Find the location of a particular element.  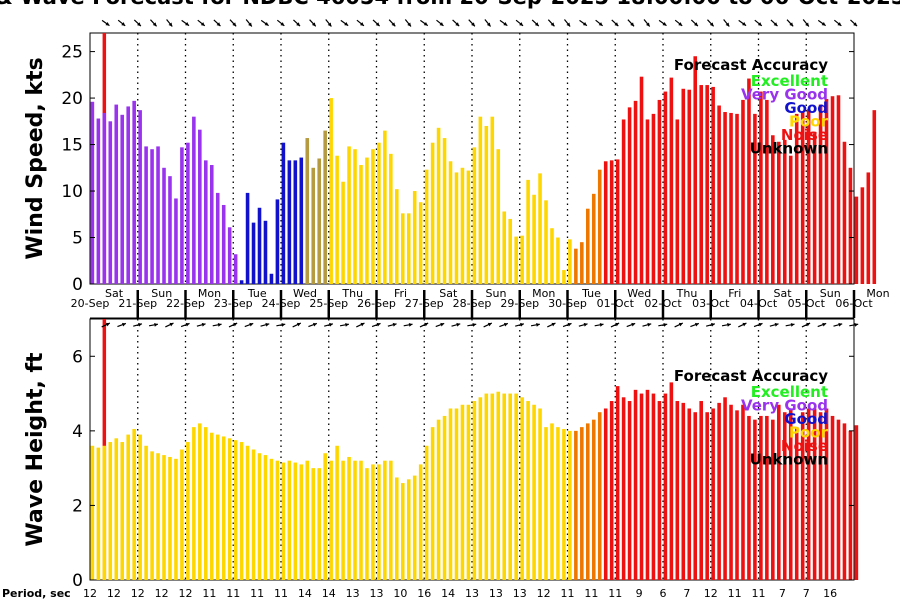

legend-title: Forecast Accuracy is located at coordinates (751, 376).